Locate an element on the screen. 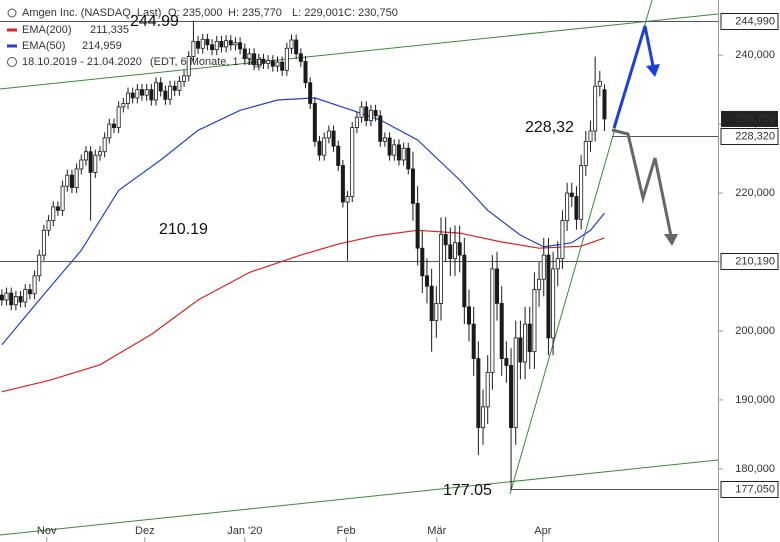  x-tick-label: Jan '20 is located at coordinates (244, 531).